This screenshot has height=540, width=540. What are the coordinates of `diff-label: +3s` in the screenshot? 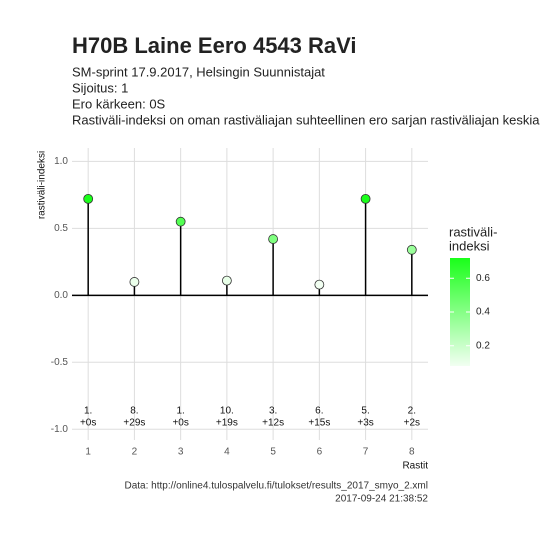 It's located at (365, 423).